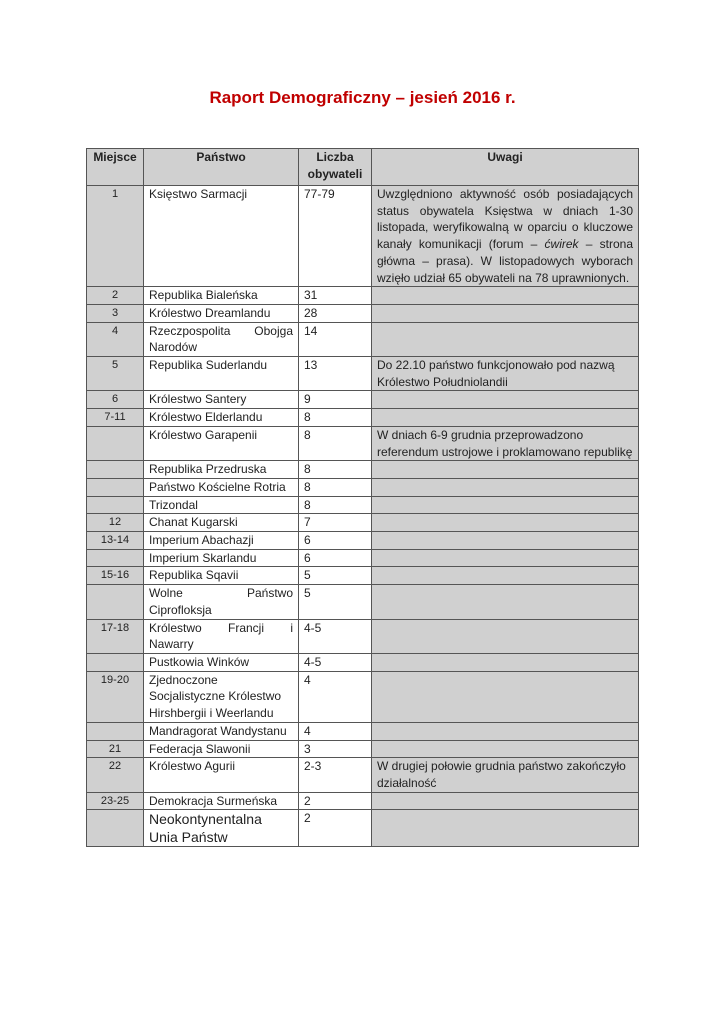 The width and height of the screenshot is (725, 1024). Describe the element at coordinates (221, 443) in the screenshot. I see `country-cell: Królestwo Garapenii` at that location.